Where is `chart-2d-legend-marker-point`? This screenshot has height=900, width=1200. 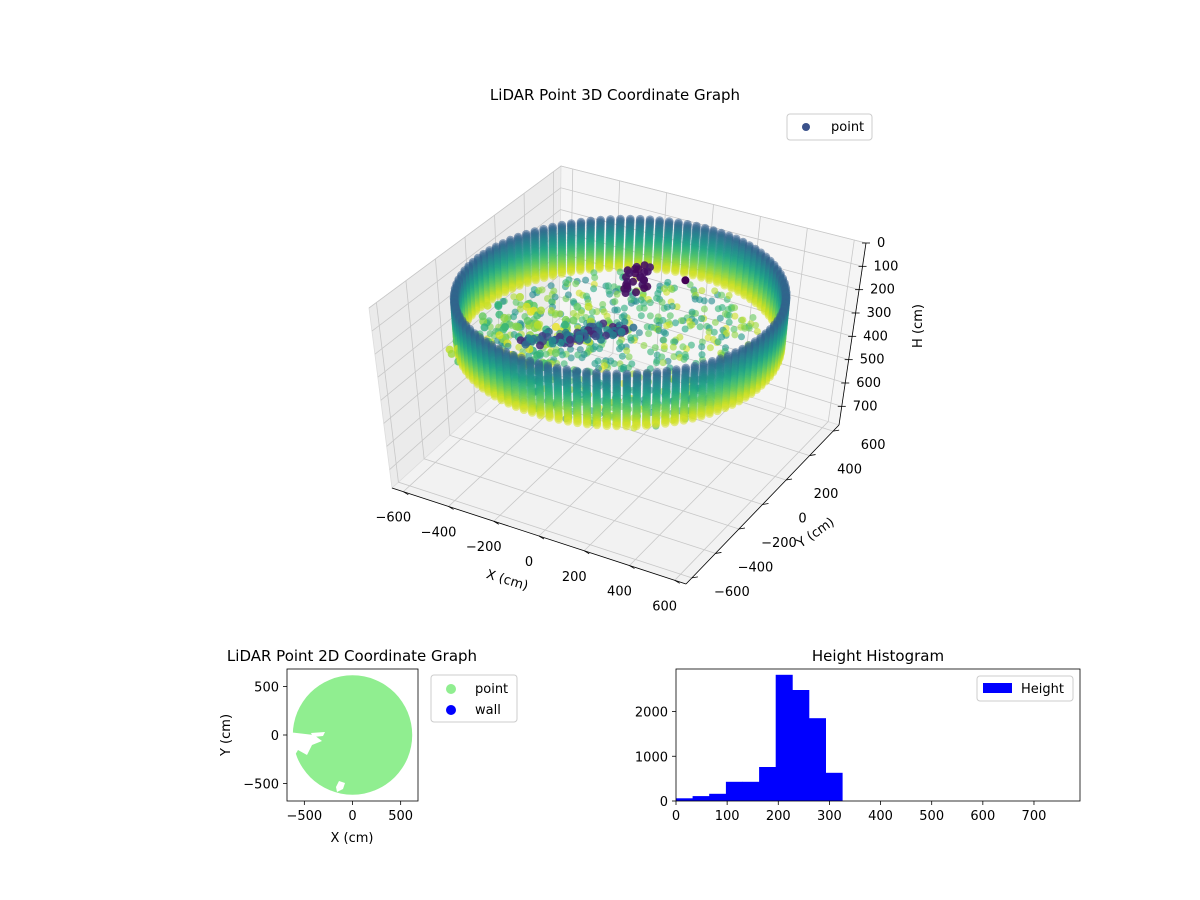 chart-2d-legend-marker-point is located at coordinates (451, 689).